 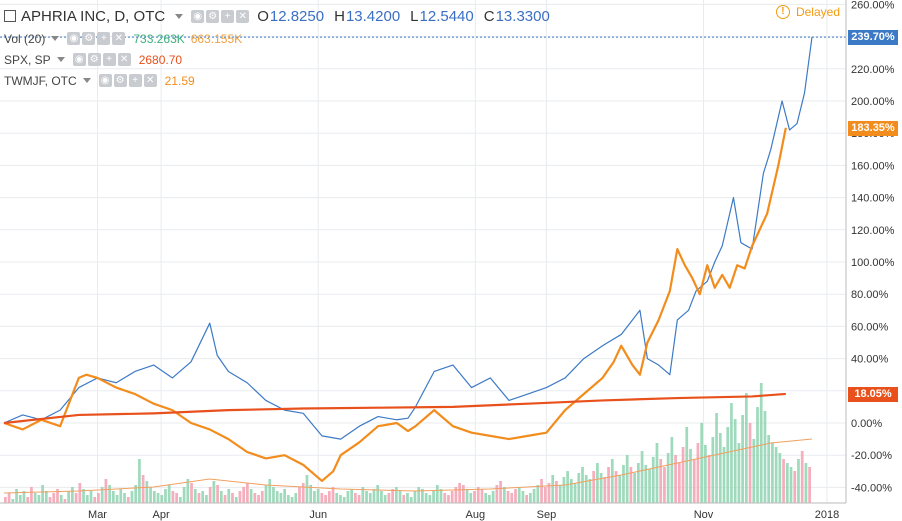 What do you see at coordinates (873, 231) in the screenshot?
I see `y-tick-label: 120.00%` at bounding box center [873, 231].